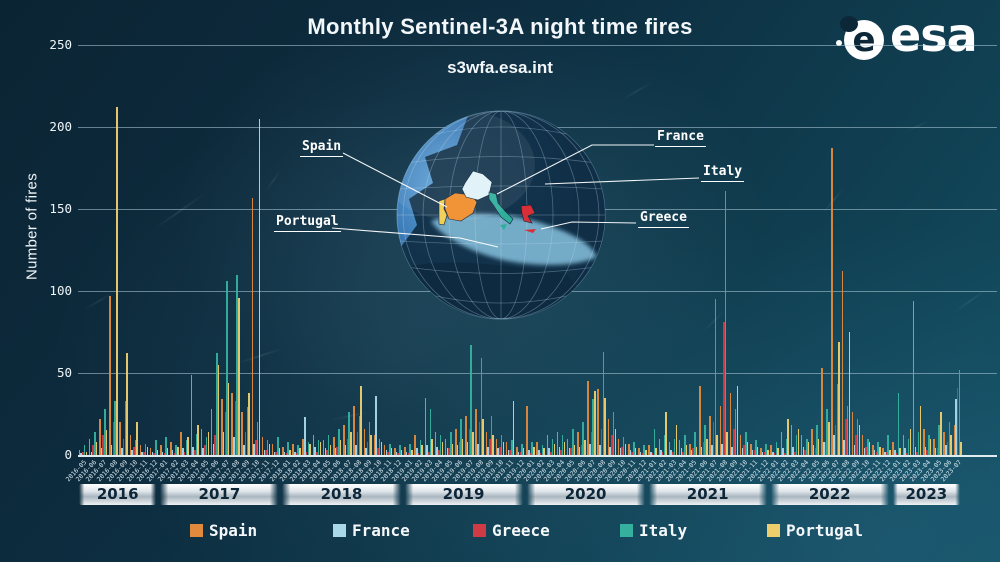 This screenshot has height=562, width=1000. Describe the element at coordinates (530, 231) in the screenshot. I see `crete-shape` at that location.